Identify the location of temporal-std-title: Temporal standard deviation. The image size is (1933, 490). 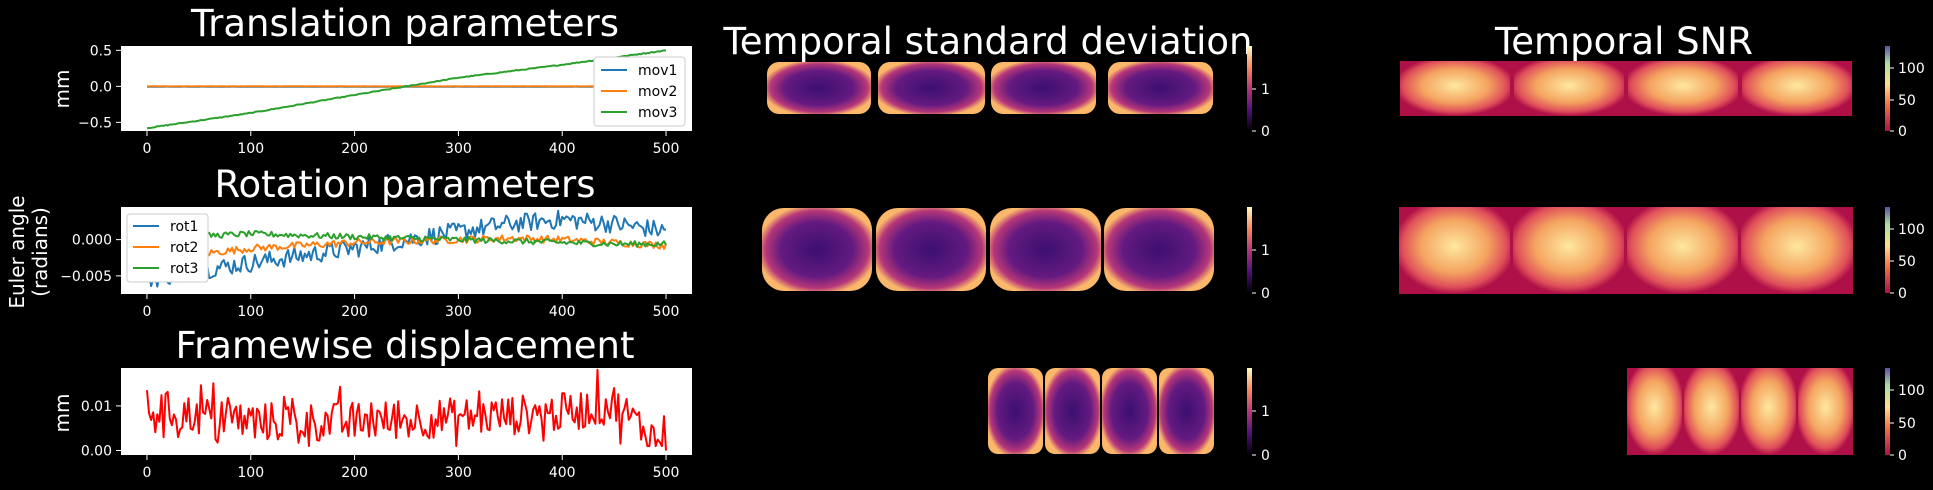
(987, 41).